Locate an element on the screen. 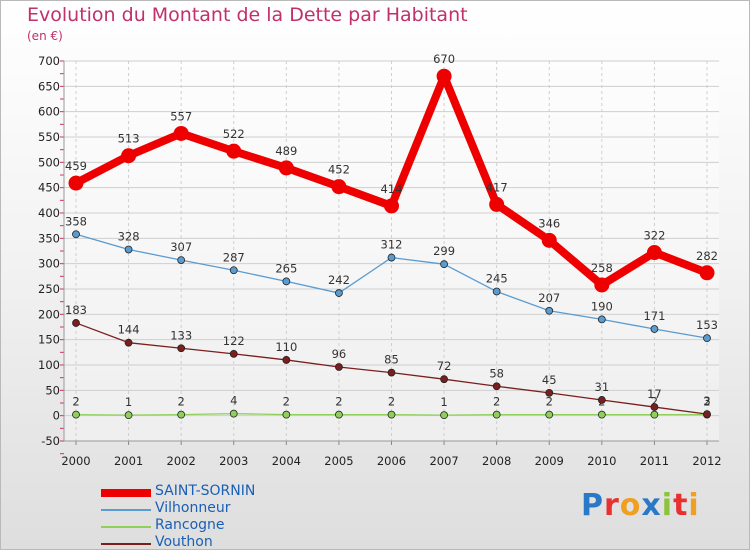 This screenshot has width=750, height=551. data-label: 242 is located at coordinates (339, 280).